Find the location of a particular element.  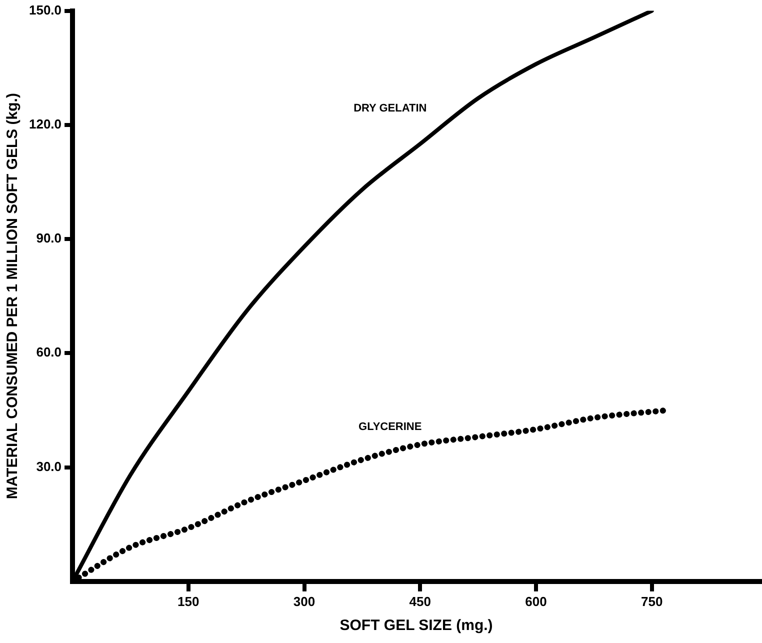

y-tick-label: 60.0 is located at coordinates (49, 352).